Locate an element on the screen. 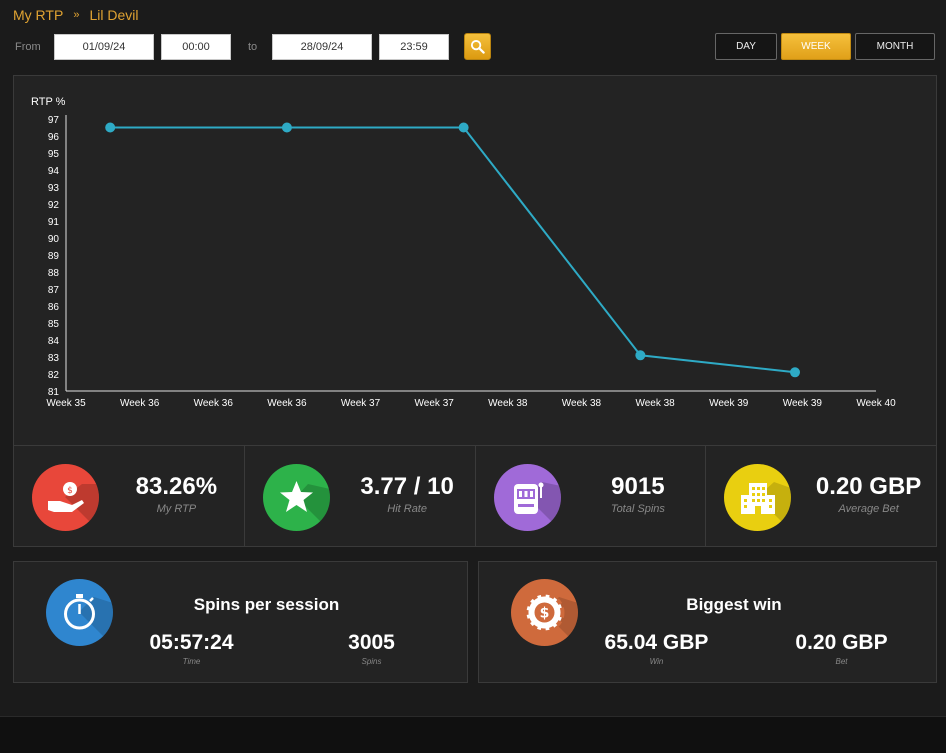 Image resolution: width=946 pixels, height=753 pixels. y-tick-label: 97 is located at coordinates (54, 120).